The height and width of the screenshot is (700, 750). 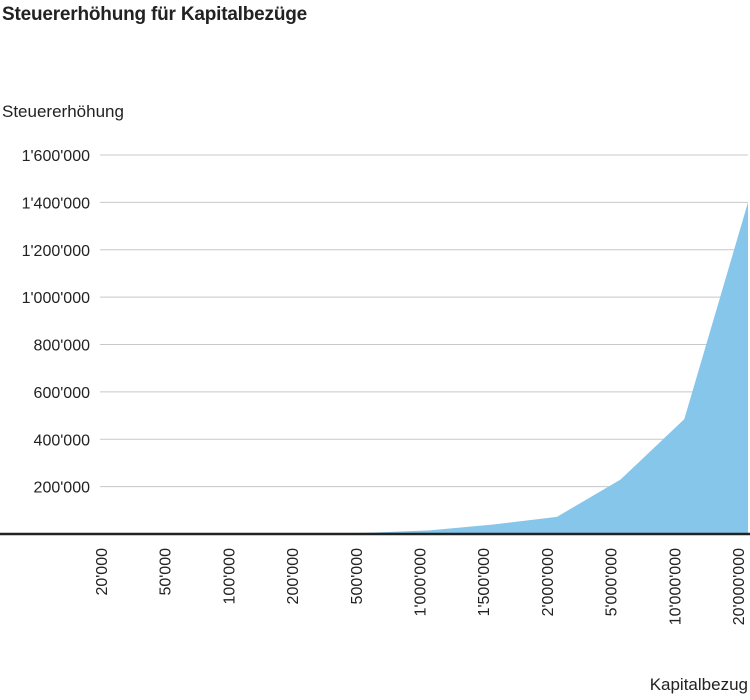 What do you see at coordinates (155, 14) in the screenshot?
I see `chart-title: Steuererhöhung für Kapitalbezüge` at bounding box center [155, 14].